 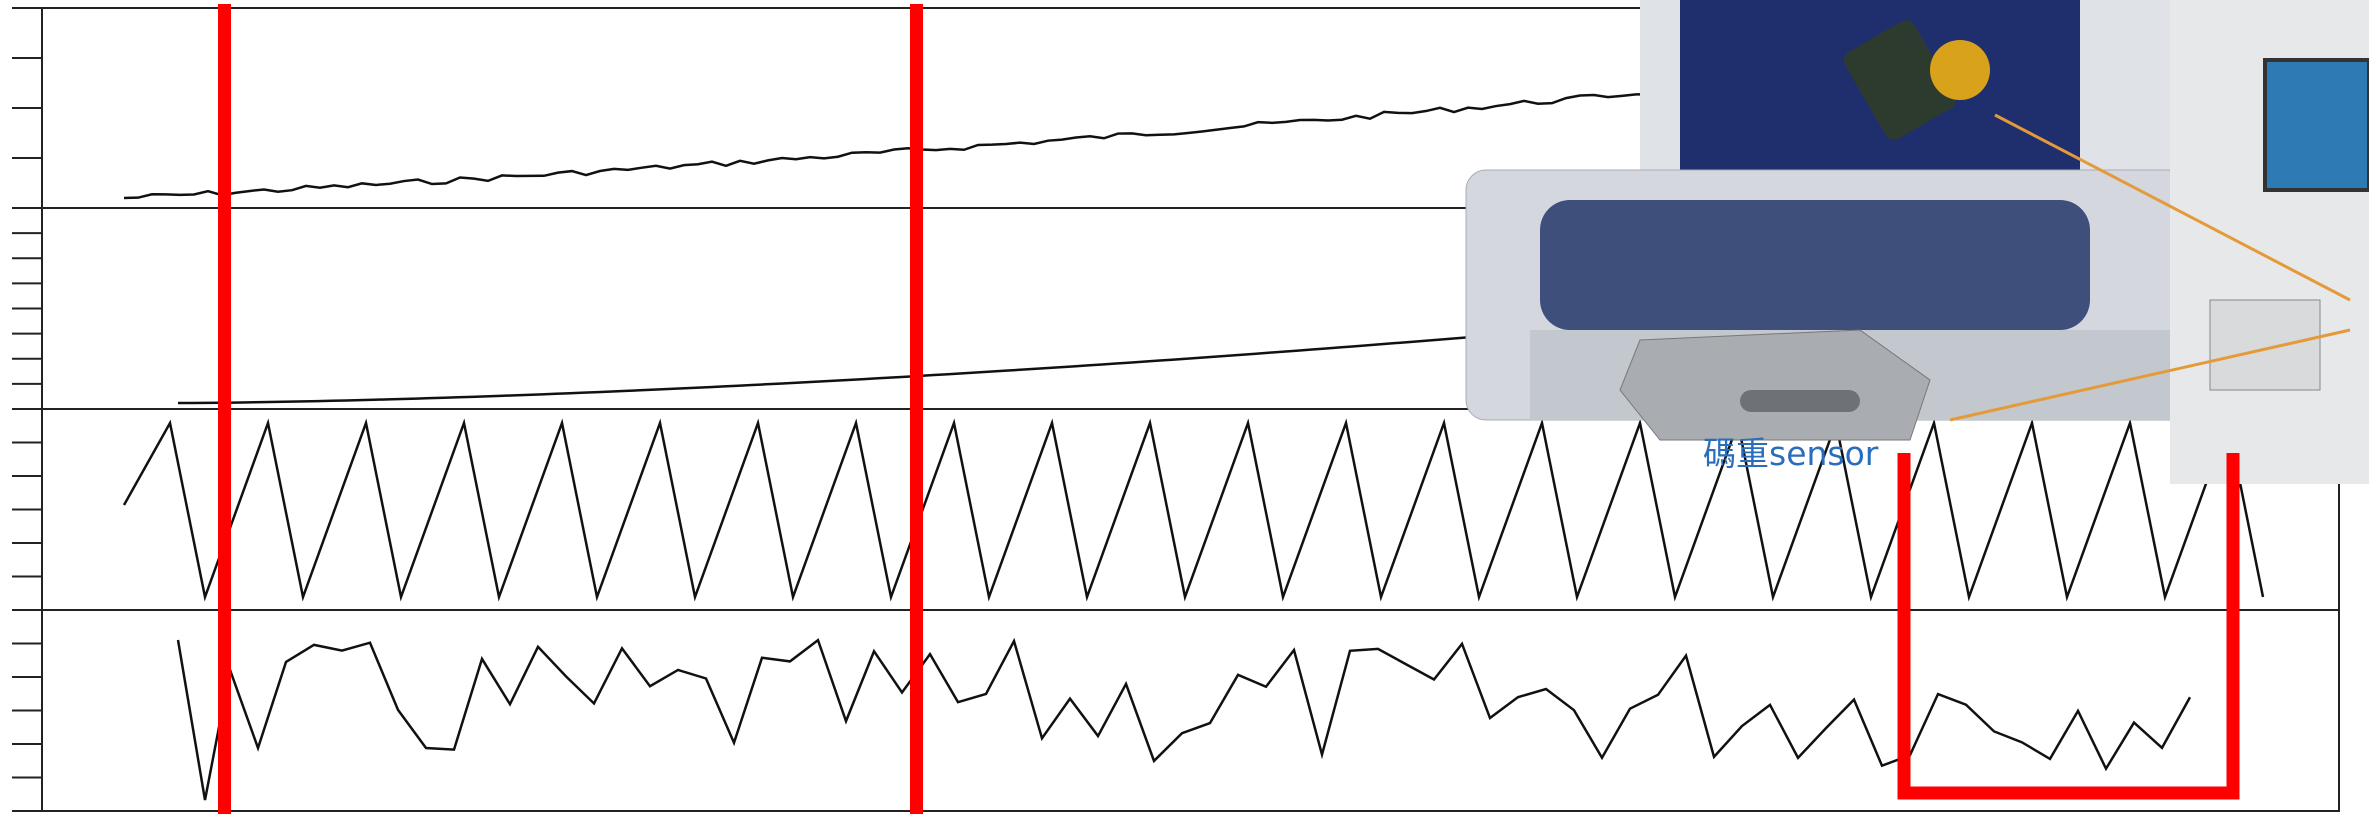 I want to click on encoder-wheel, so click(x=1960, y=70).